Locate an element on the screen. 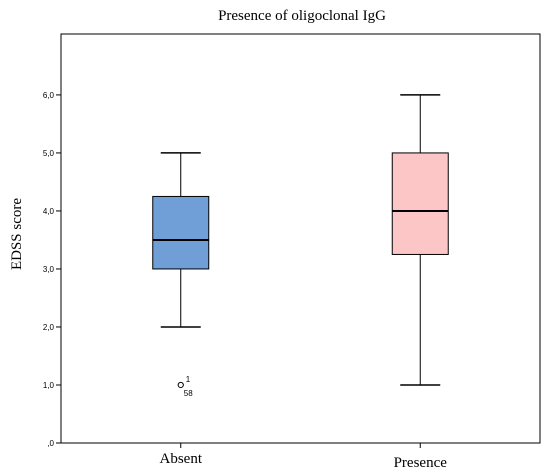  y-tick-label: 2,0 is located at coordinates (49, 327).